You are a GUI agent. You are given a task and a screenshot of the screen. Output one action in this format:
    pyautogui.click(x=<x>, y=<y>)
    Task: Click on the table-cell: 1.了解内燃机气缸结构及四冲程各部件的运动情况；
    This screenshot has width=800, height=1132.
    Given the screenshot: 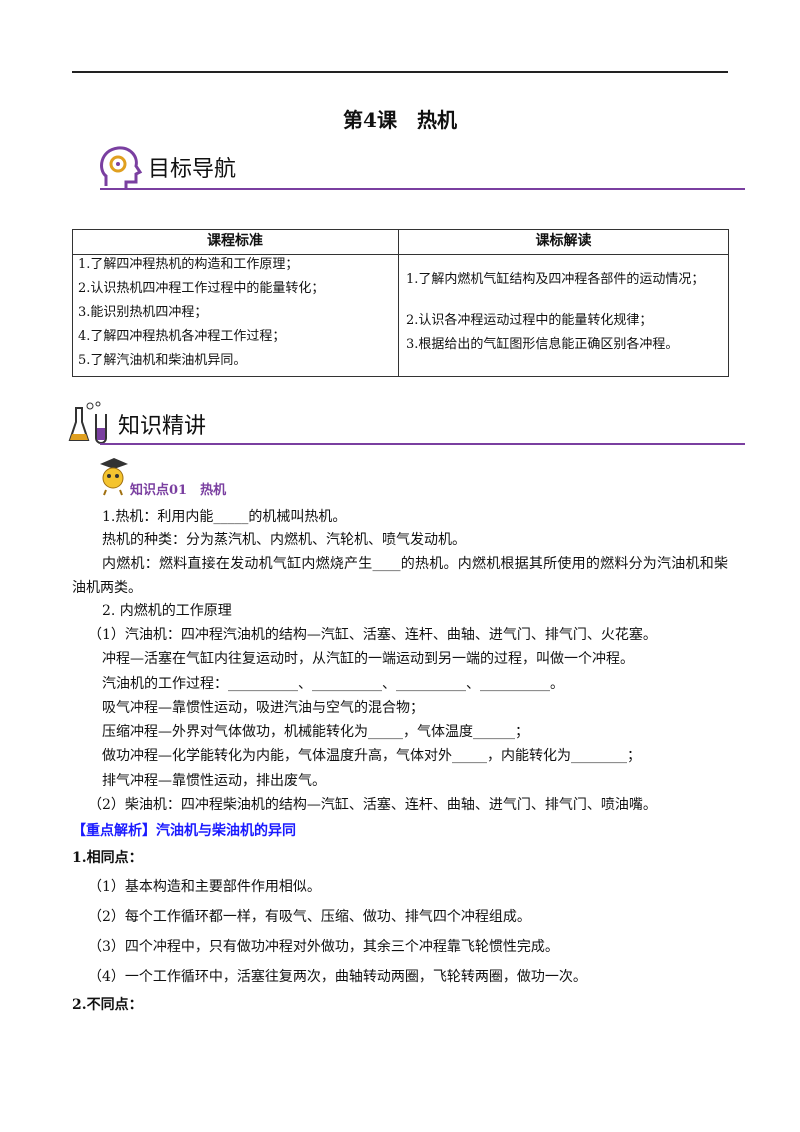 What is the action you would take?
    pyautogui.click(x=555, y=279)
    